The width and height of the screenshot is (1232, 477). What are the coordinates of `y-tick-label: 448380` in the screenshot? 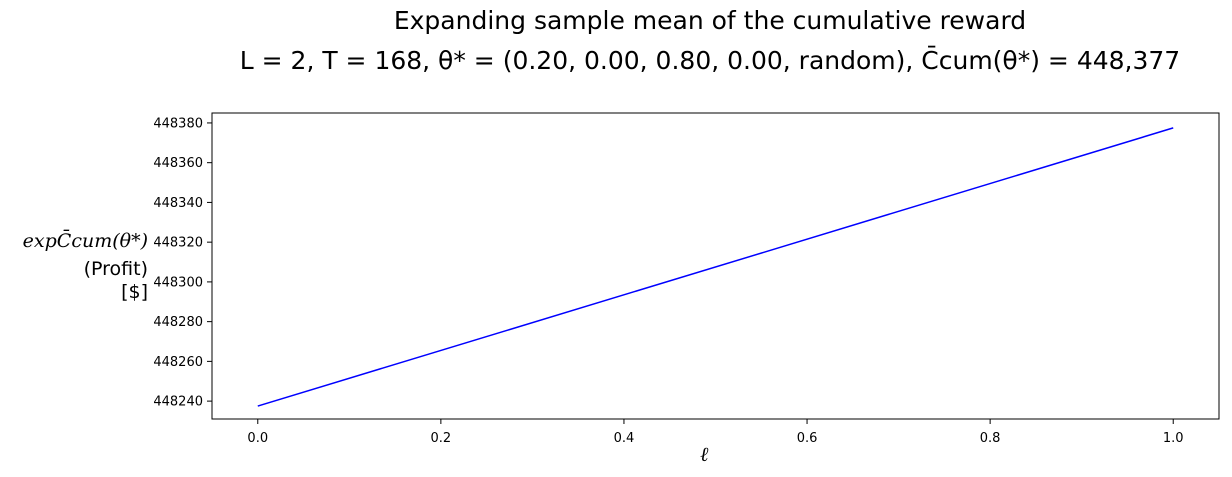 It's located at (178, 123).